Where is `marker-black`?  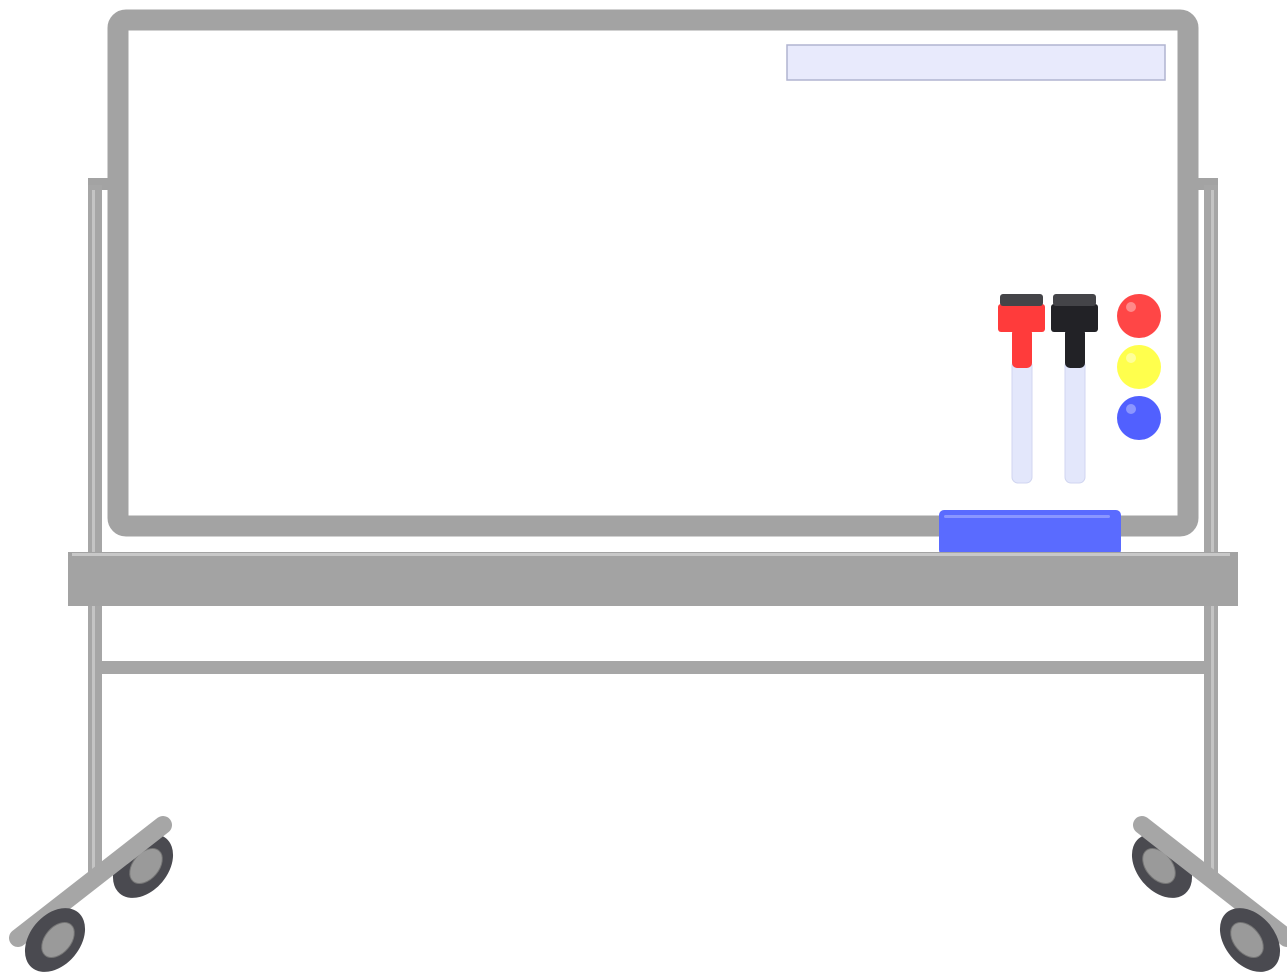 marker-black is located at coordinates (1074, 389).